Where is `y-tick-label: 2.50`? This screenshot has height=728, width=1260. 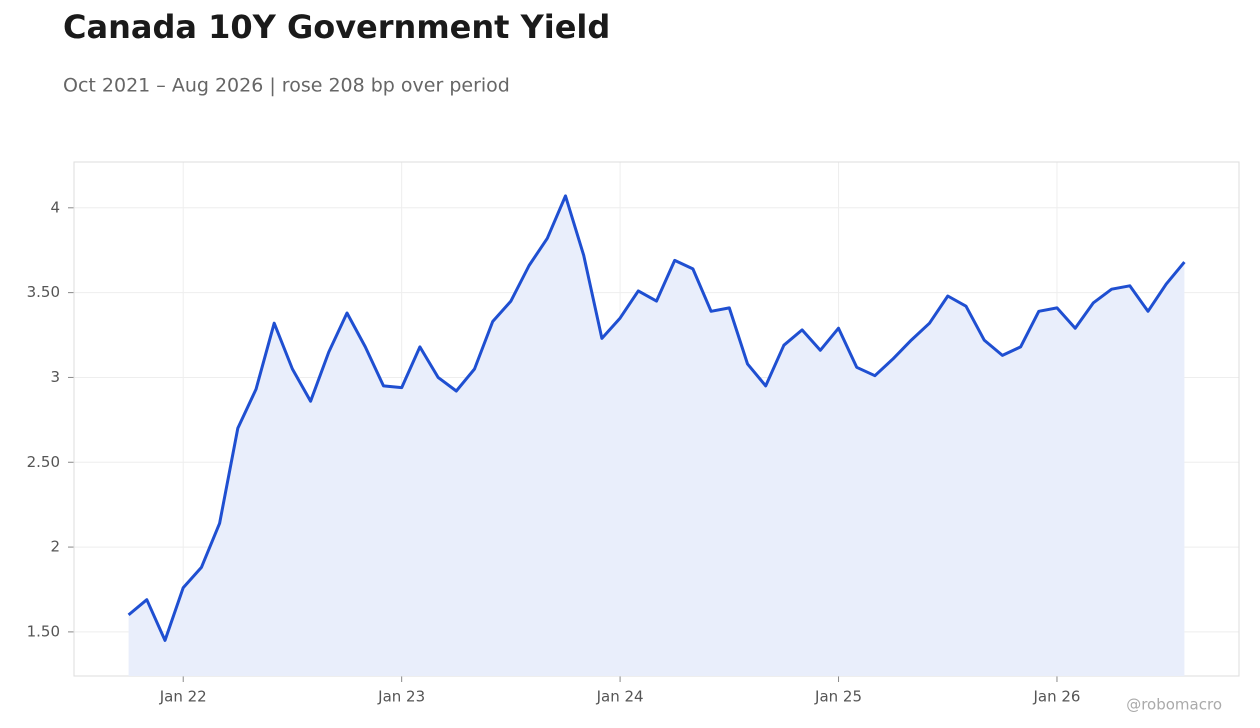
y-tick-label: 2.50 is located at coordinates (43, 462).